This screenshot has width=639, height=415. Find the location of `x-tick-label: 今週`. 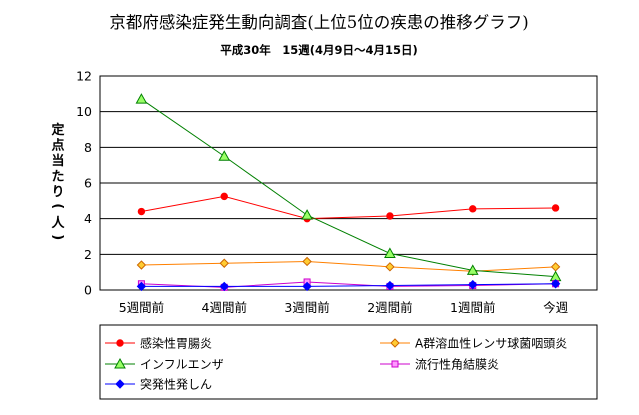

x-tick-label: 今週 is located at coordinates (556, 307).